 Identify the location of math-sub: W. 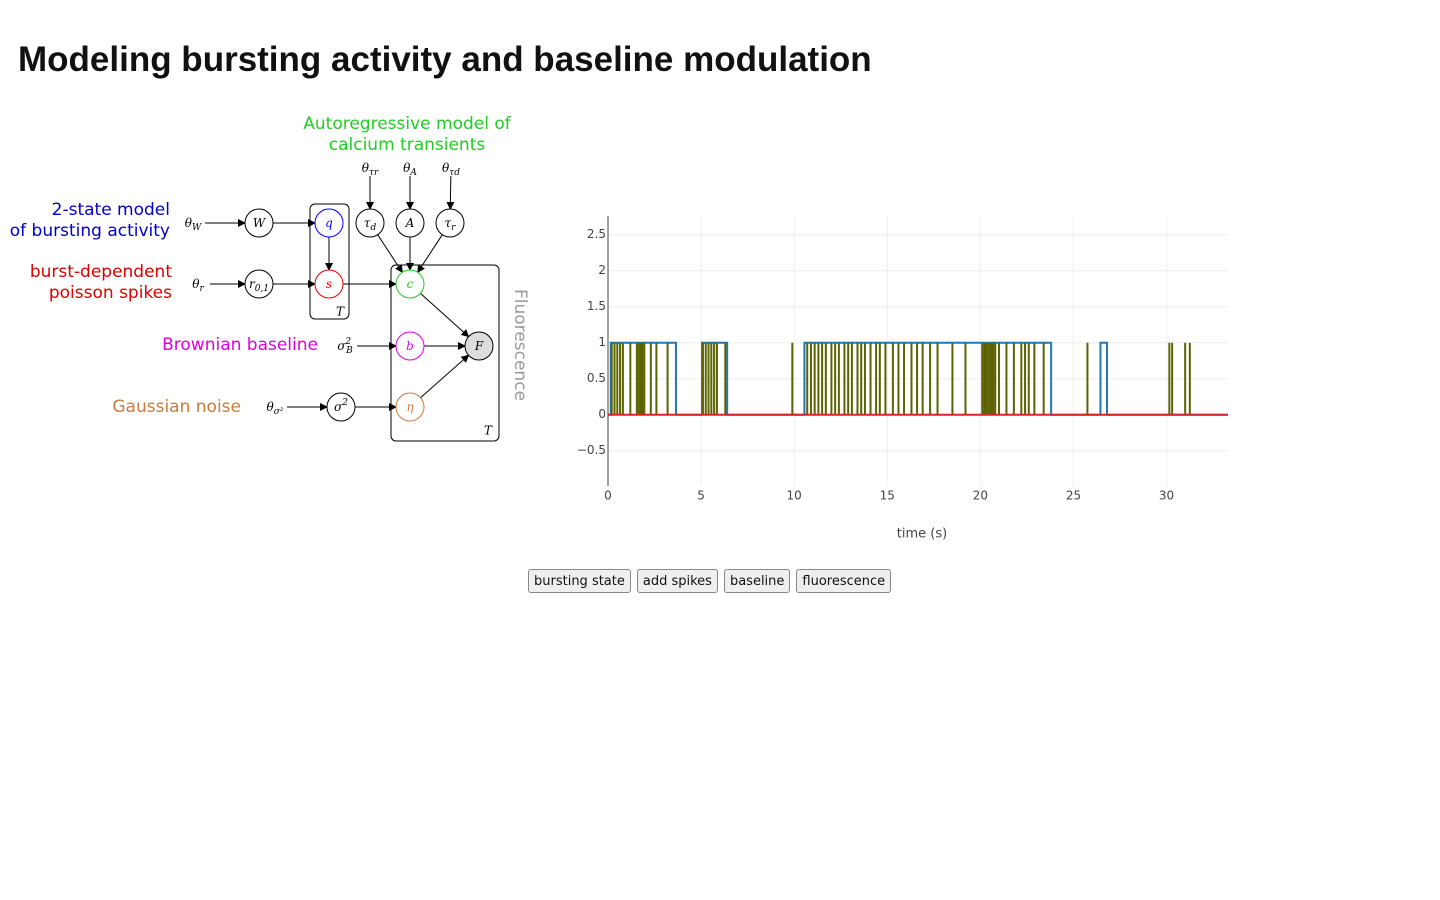
(197, 228).